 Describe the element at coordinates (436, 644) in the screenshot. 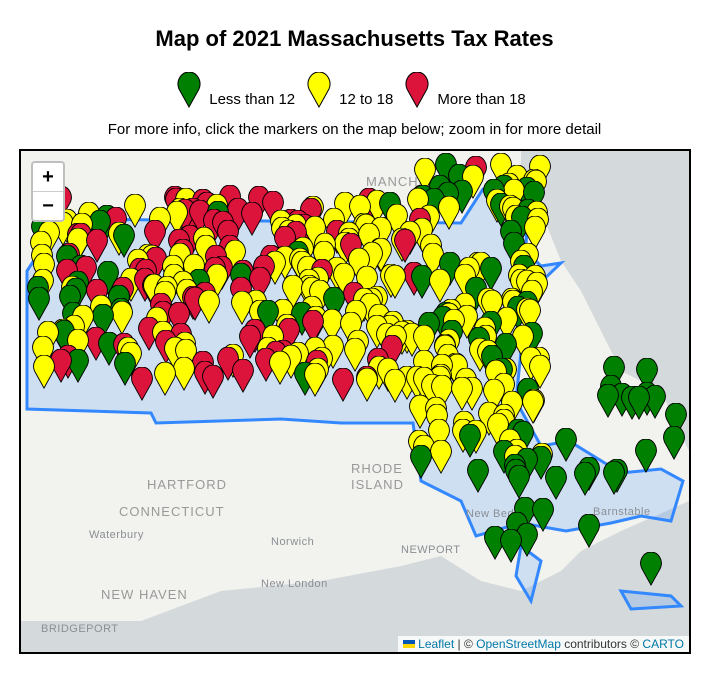

I see `leaflet-link: Leaflet` at that location.